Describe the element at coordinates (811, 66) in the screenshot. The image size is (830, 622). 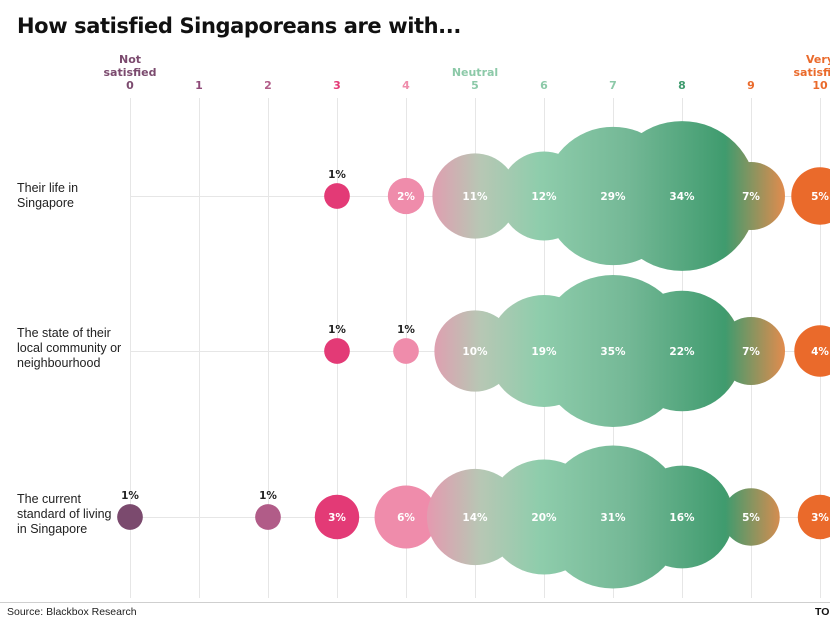
I see `scale-annotation-2: Verysatisfied` at that location.